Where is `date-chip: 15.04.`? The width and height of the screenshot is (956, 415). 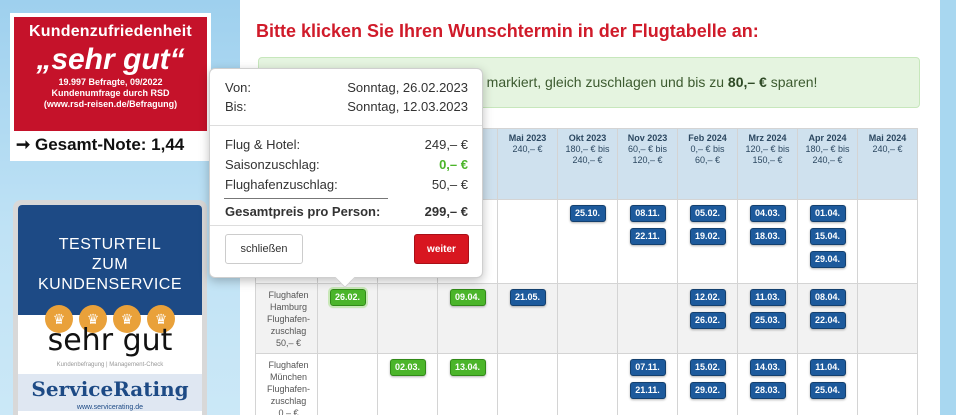
date-chip: 15.04. is located at coordinates (827, 236).